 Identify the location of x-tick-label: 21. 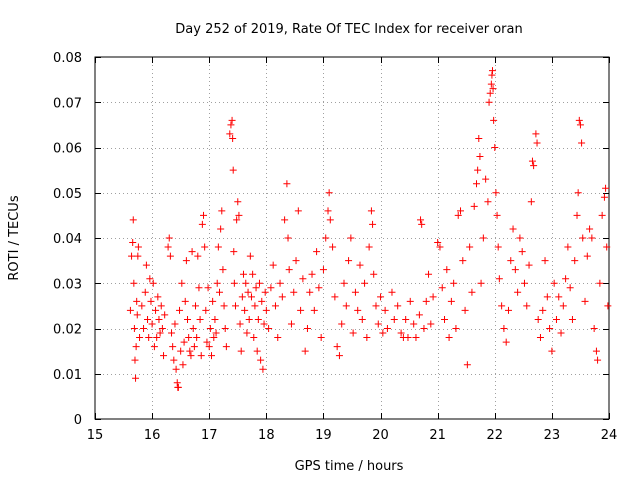
(437, 435).